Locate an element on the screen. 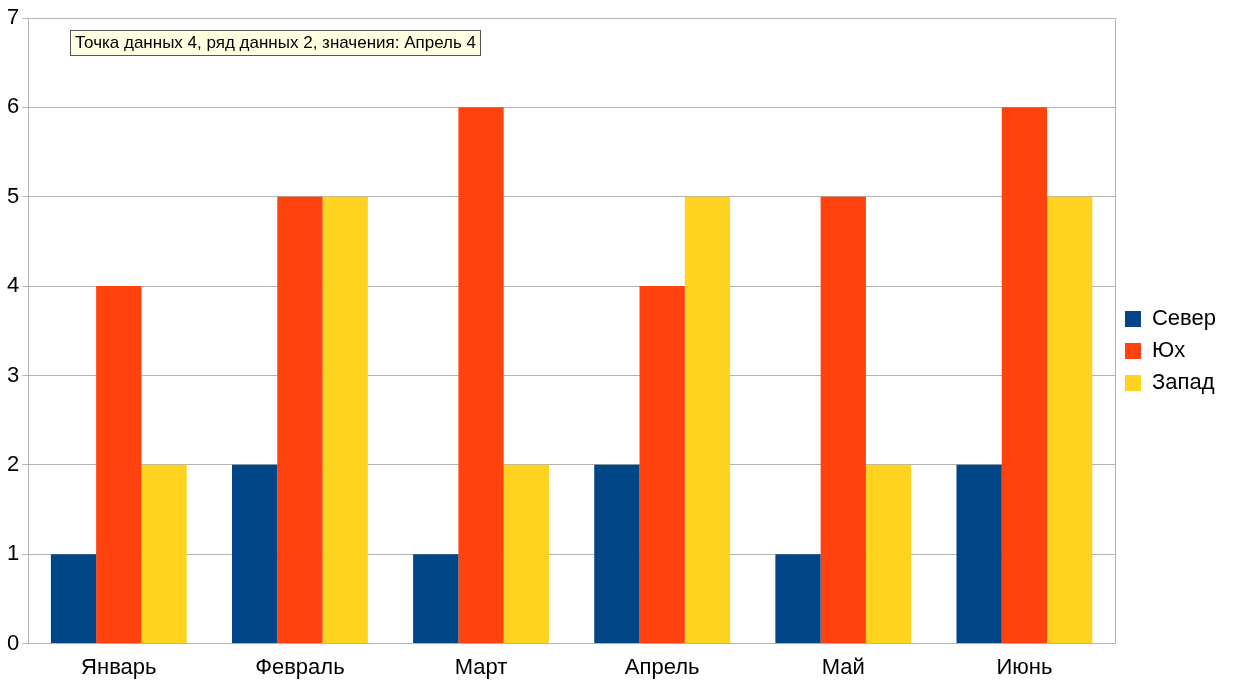 This screenshot has width=1246, height=690. y-tick-label: 4 is located at coordinates (13, 285).